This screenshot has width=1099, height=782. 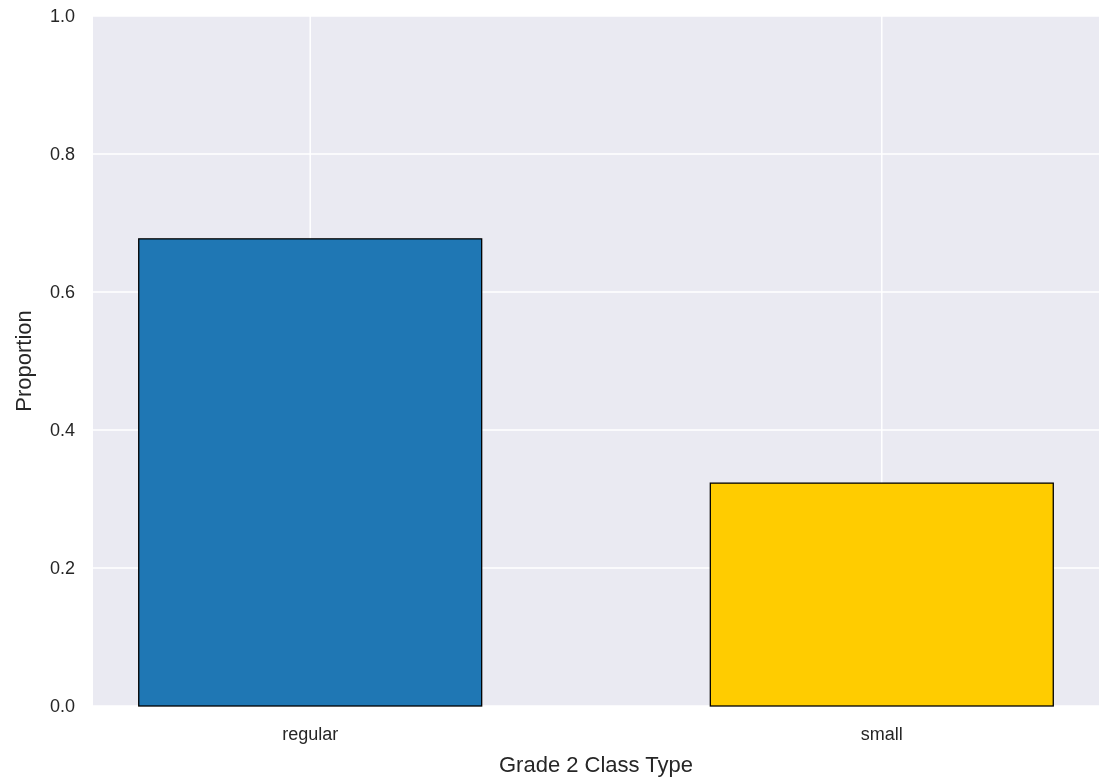 I want to click on y-tick-label: 0.2, so click(x=62, y=568).